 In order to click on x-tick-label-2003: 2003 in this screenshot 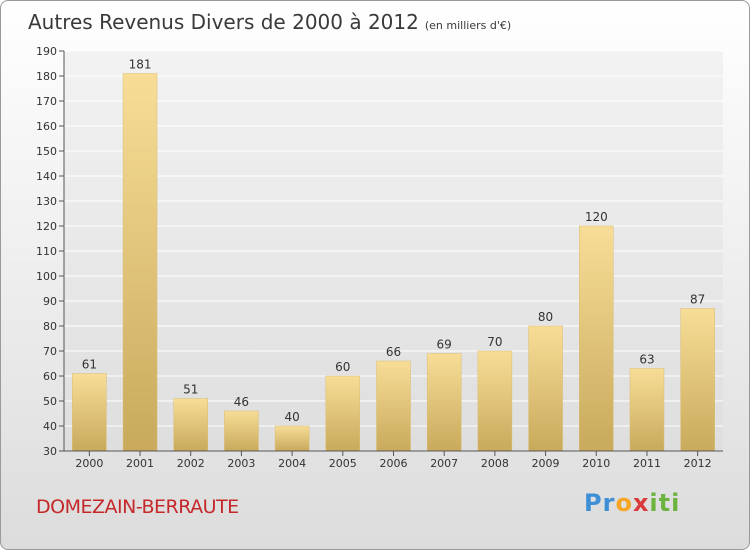, I will do `click(241, 463)`.